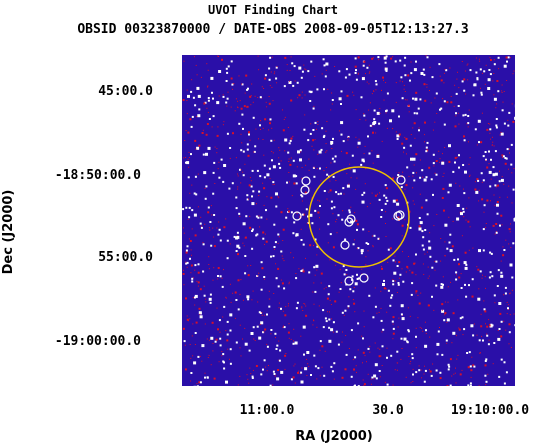  I want to click on y-tick-label: 45:00.0, so click(125, 91).